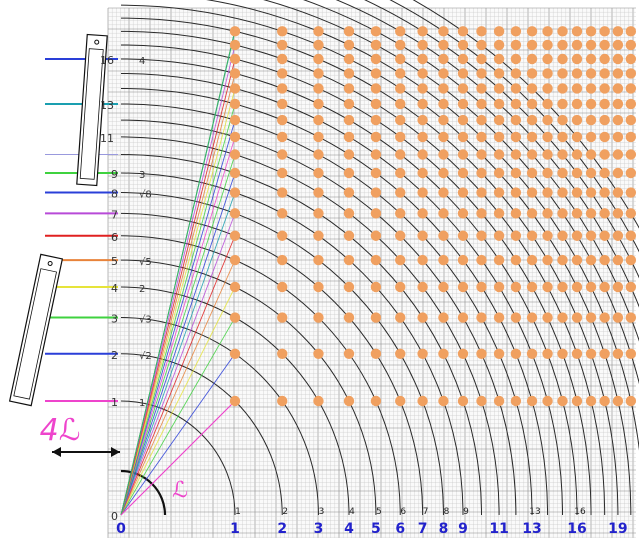 The width and height of the screenshot is (639, 547). What do you see at coordinates (107, 105) in the screenshot?
I see `left-axis-label: 13` at bounding box center [107, 105].